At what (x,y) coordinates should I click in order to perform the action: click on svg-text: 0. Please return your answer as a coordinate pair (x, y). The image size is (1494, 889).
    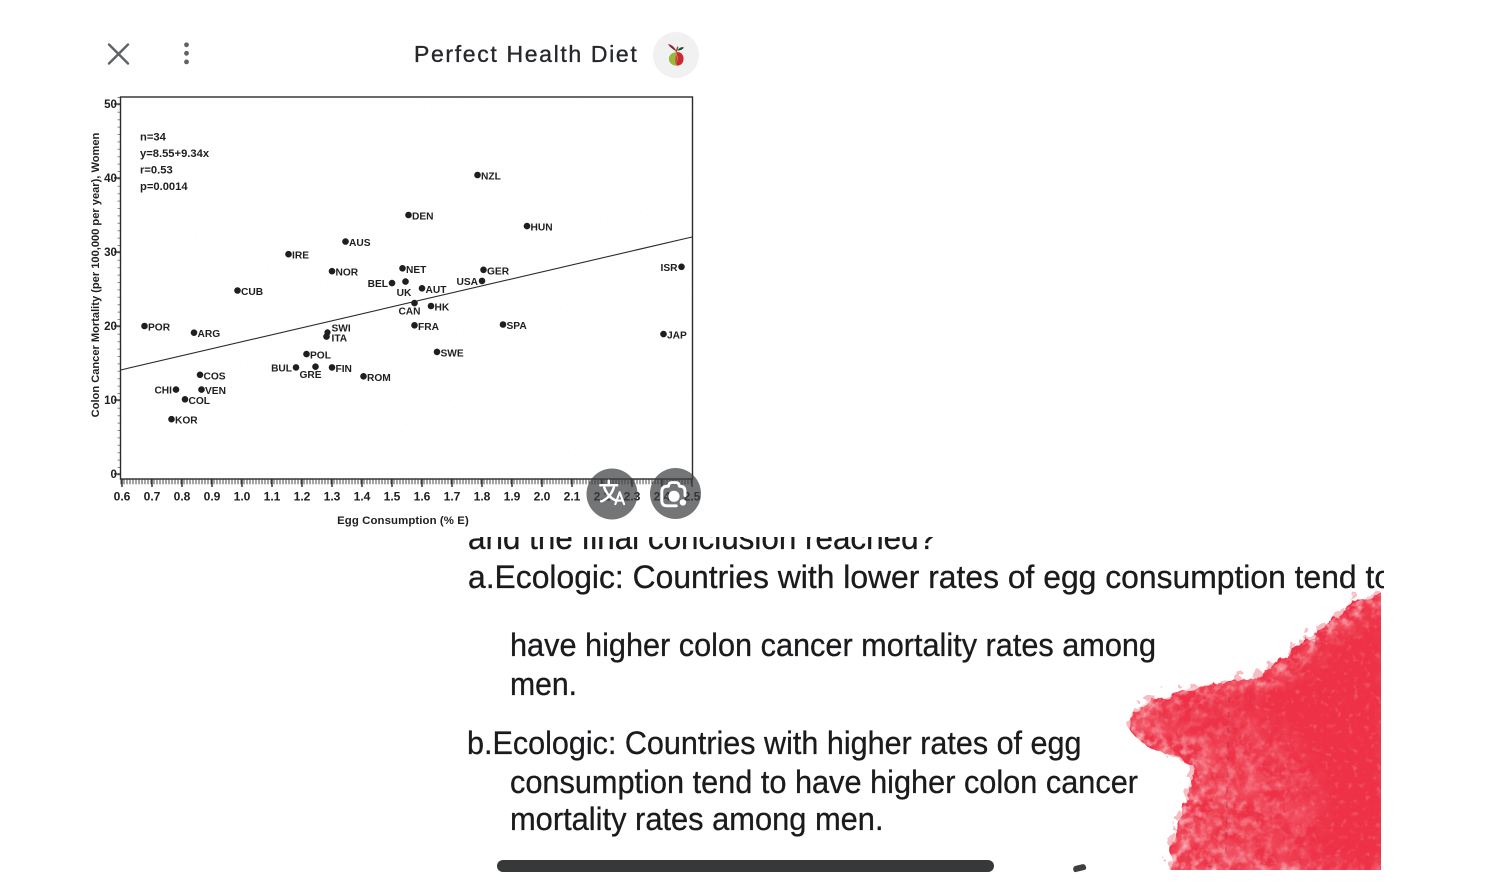
    Looking at the image, I should click on (114, 474).